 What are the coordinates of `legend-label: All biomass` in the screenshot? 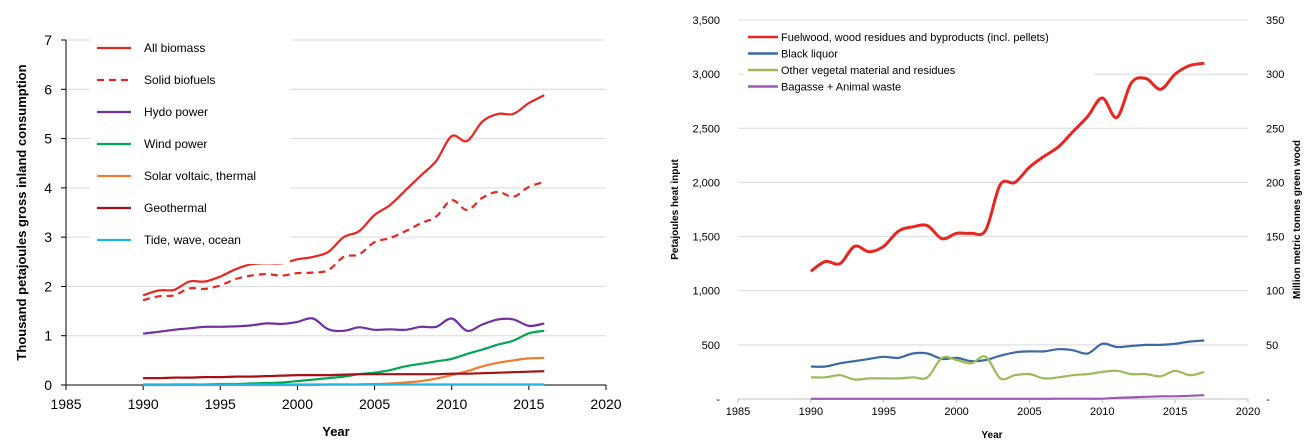 It's located at (174, 48).